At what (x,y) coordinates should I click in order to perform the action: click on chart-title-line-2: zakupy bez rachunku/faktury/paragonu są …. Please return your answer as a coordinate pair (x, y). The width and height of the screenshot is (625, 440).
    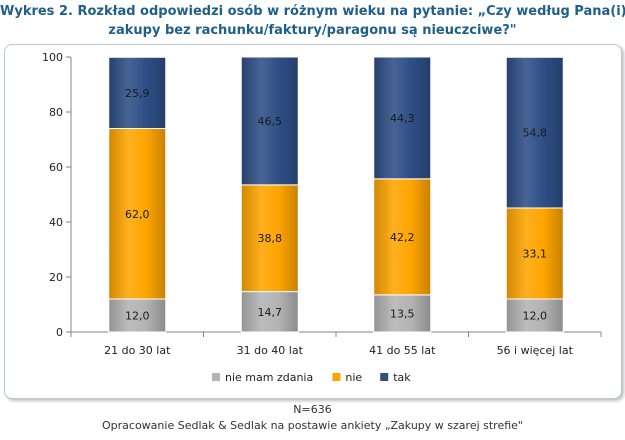
    Looking at the image, I should click on (312, 30).